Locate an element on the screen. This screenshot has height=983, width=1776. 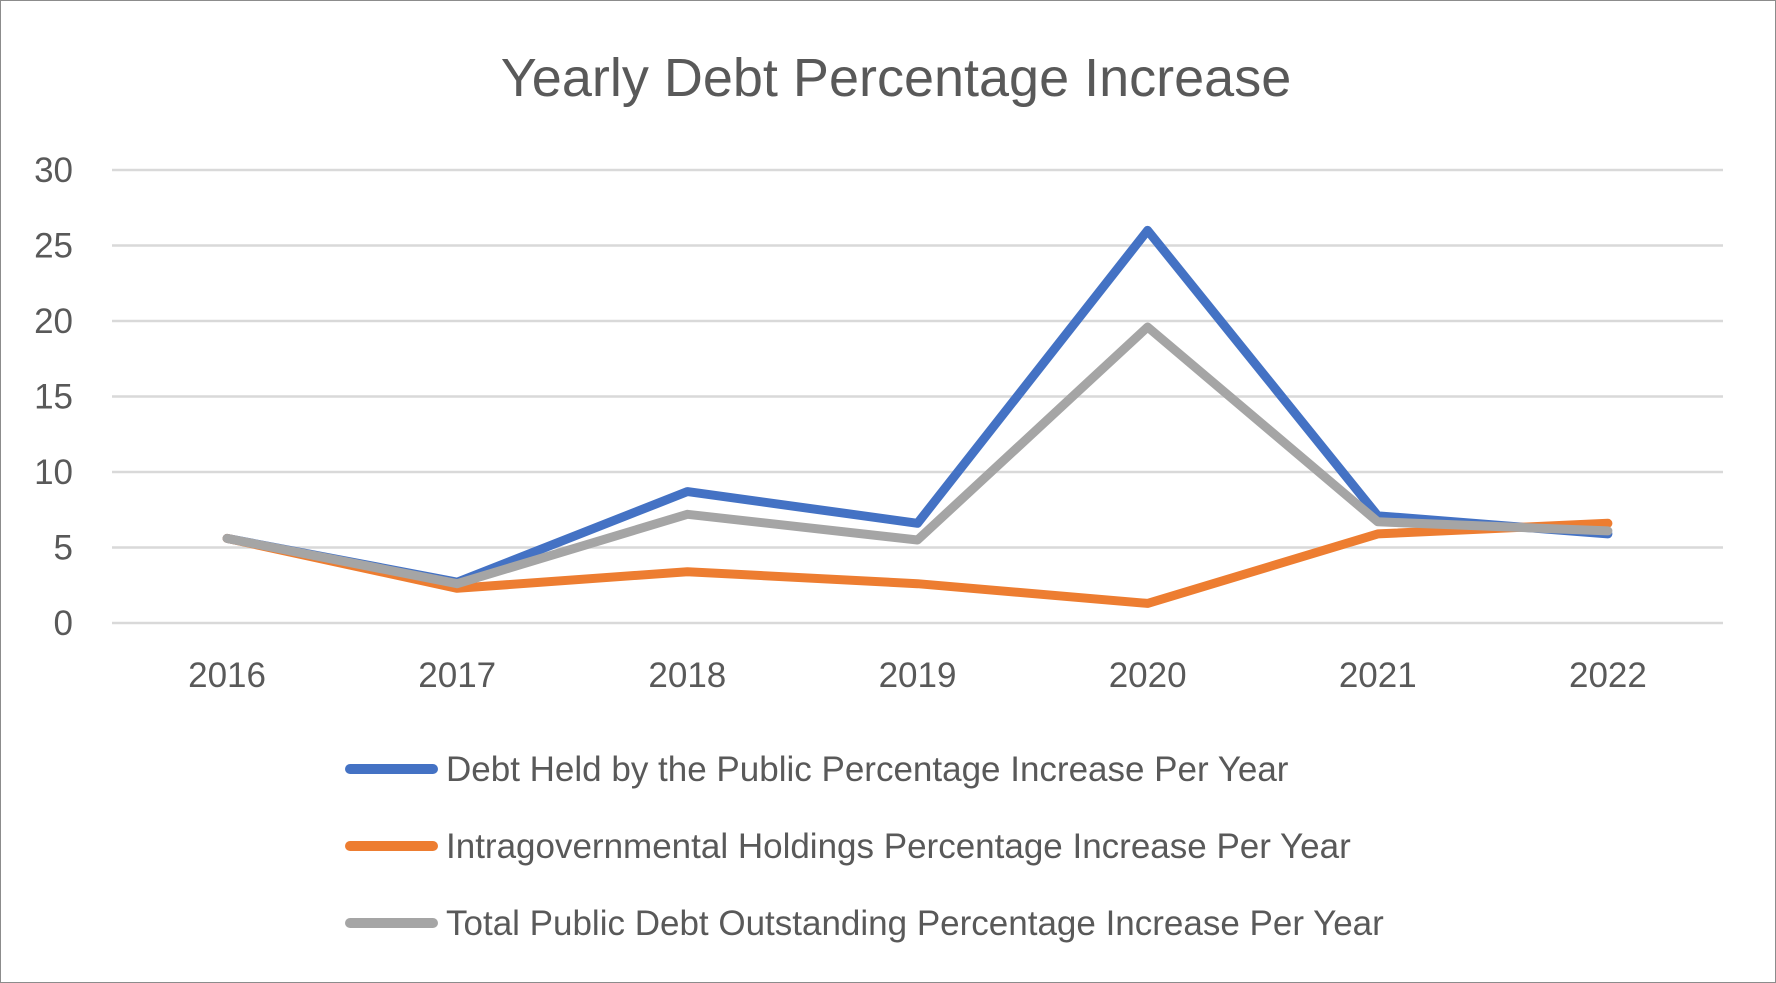
chart-title: Yearly Debt Percentage Increase is located at coordinates (896, 78).